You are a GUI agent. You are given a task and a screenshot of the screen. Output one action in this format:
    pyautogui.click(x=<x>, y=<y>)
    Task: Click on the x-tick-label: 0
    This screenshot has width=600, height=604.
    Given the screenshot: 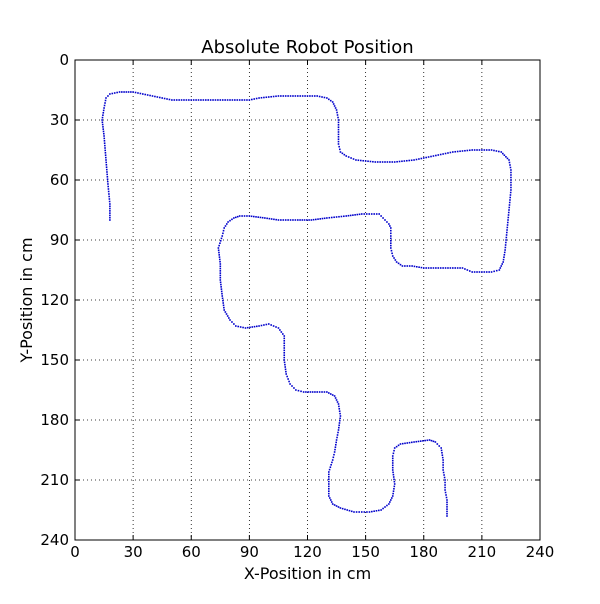 What is the action you would take?
    pyautogui.click(x=75, y=552)
    